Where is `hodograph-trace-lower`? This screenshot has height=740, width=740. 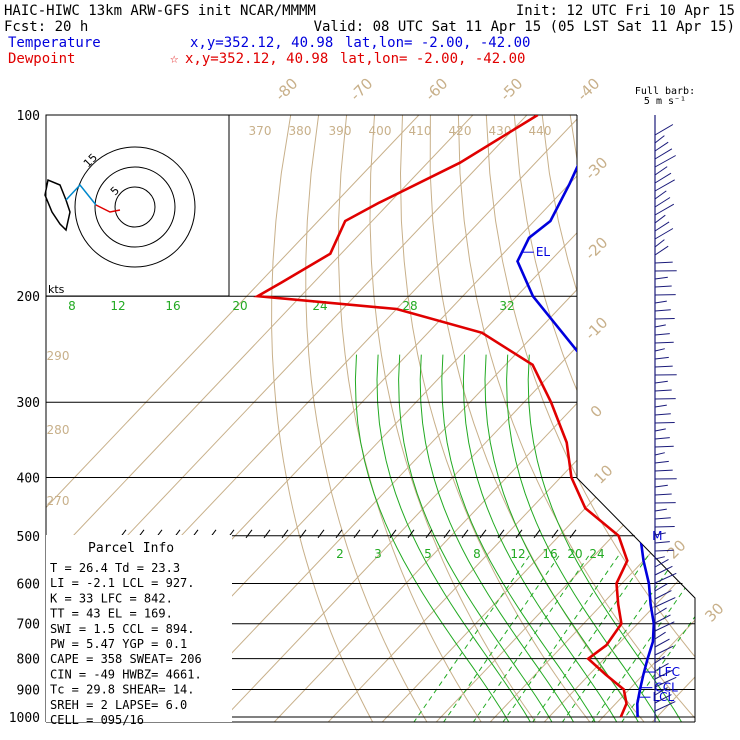
hodograph-trace-lower is located at coordinates (81, 194).